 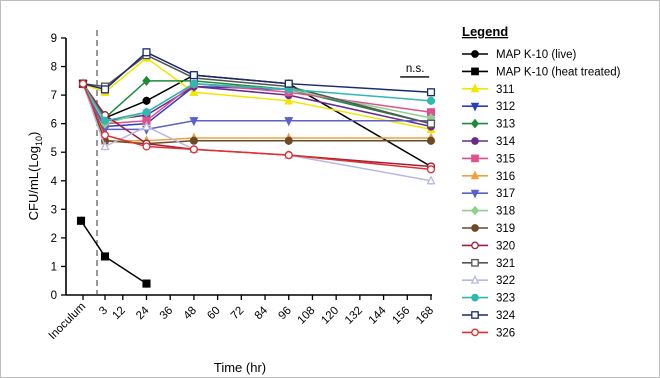 I want to click on y-tick-label-1: 1, so click(x=54, y=267).